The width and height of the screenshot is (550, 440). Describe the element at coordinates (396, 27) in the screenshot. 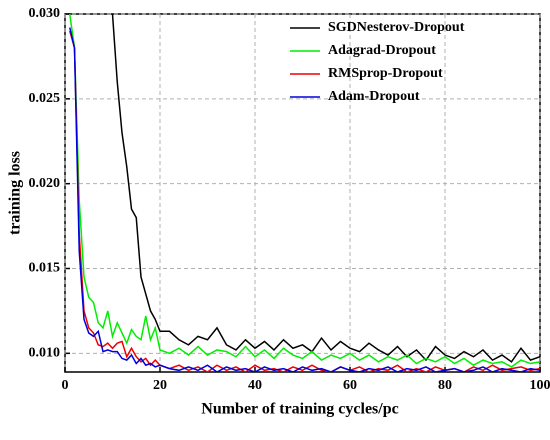

I see `legend-label: SGDNesterov-Dropout` at that location.